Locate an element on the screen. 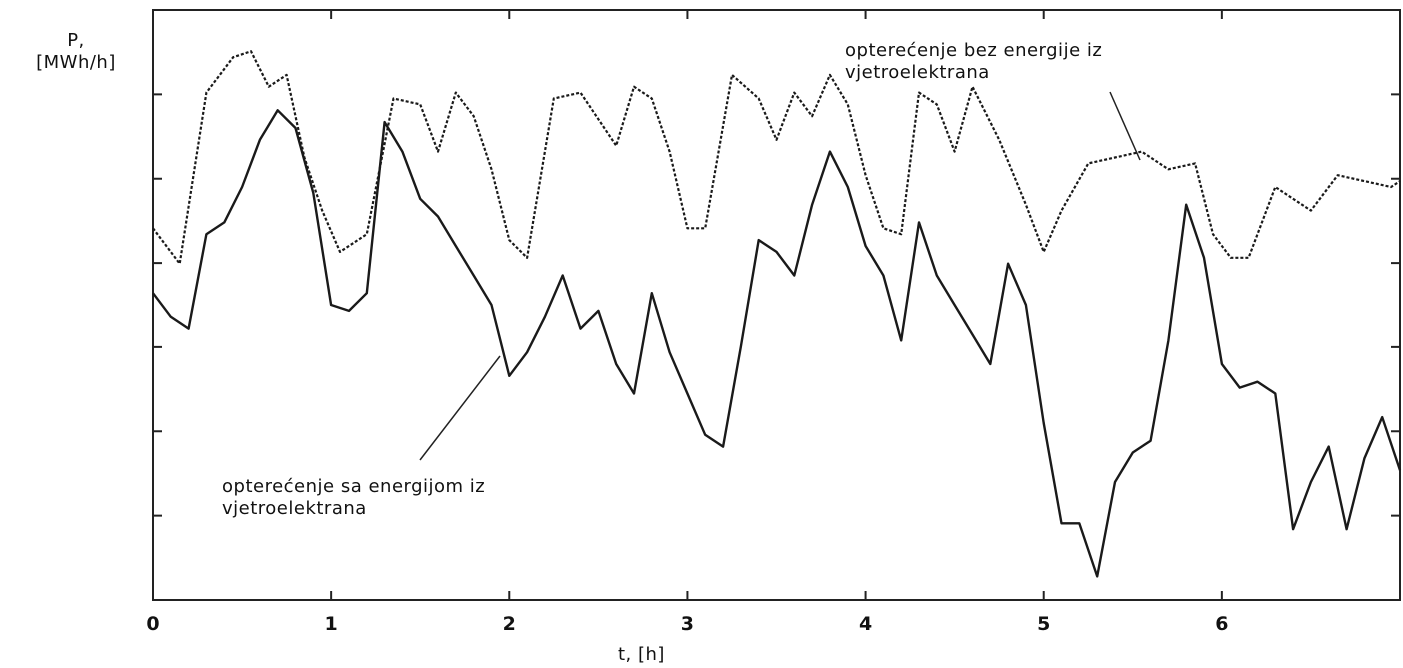  y-axis-label: P, [MWh/h] is located at coordinates (76, 52).